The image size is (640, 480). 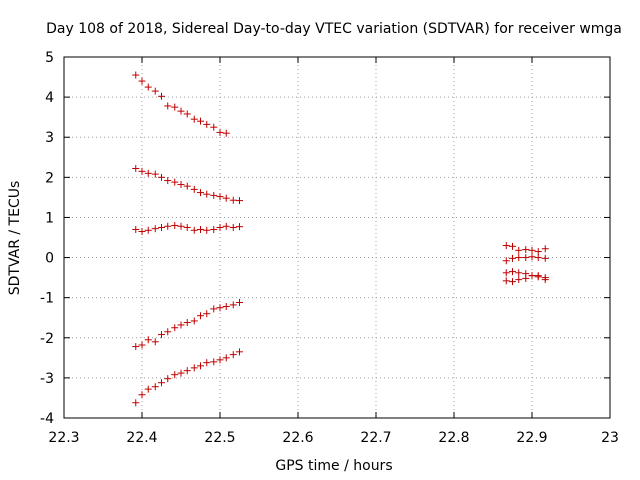 I want to click on series-s6, so click(x=525, y=249).